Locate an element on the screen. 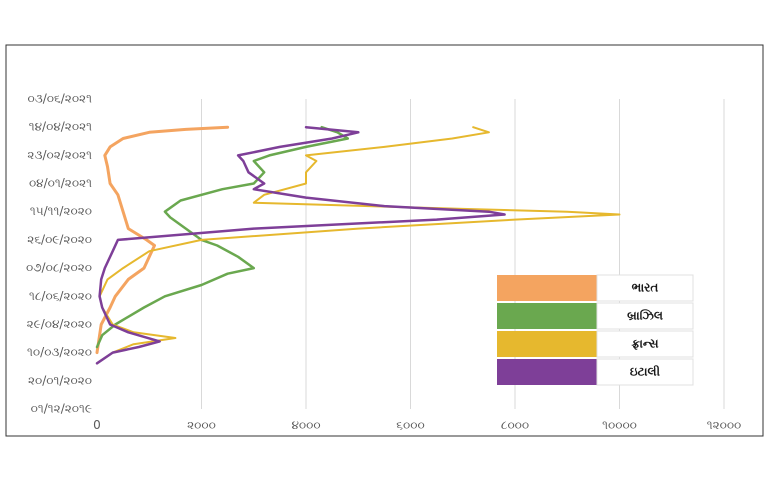 The image size is (770, 481). legend-label: ભારત is located at coordinates (645, 288).